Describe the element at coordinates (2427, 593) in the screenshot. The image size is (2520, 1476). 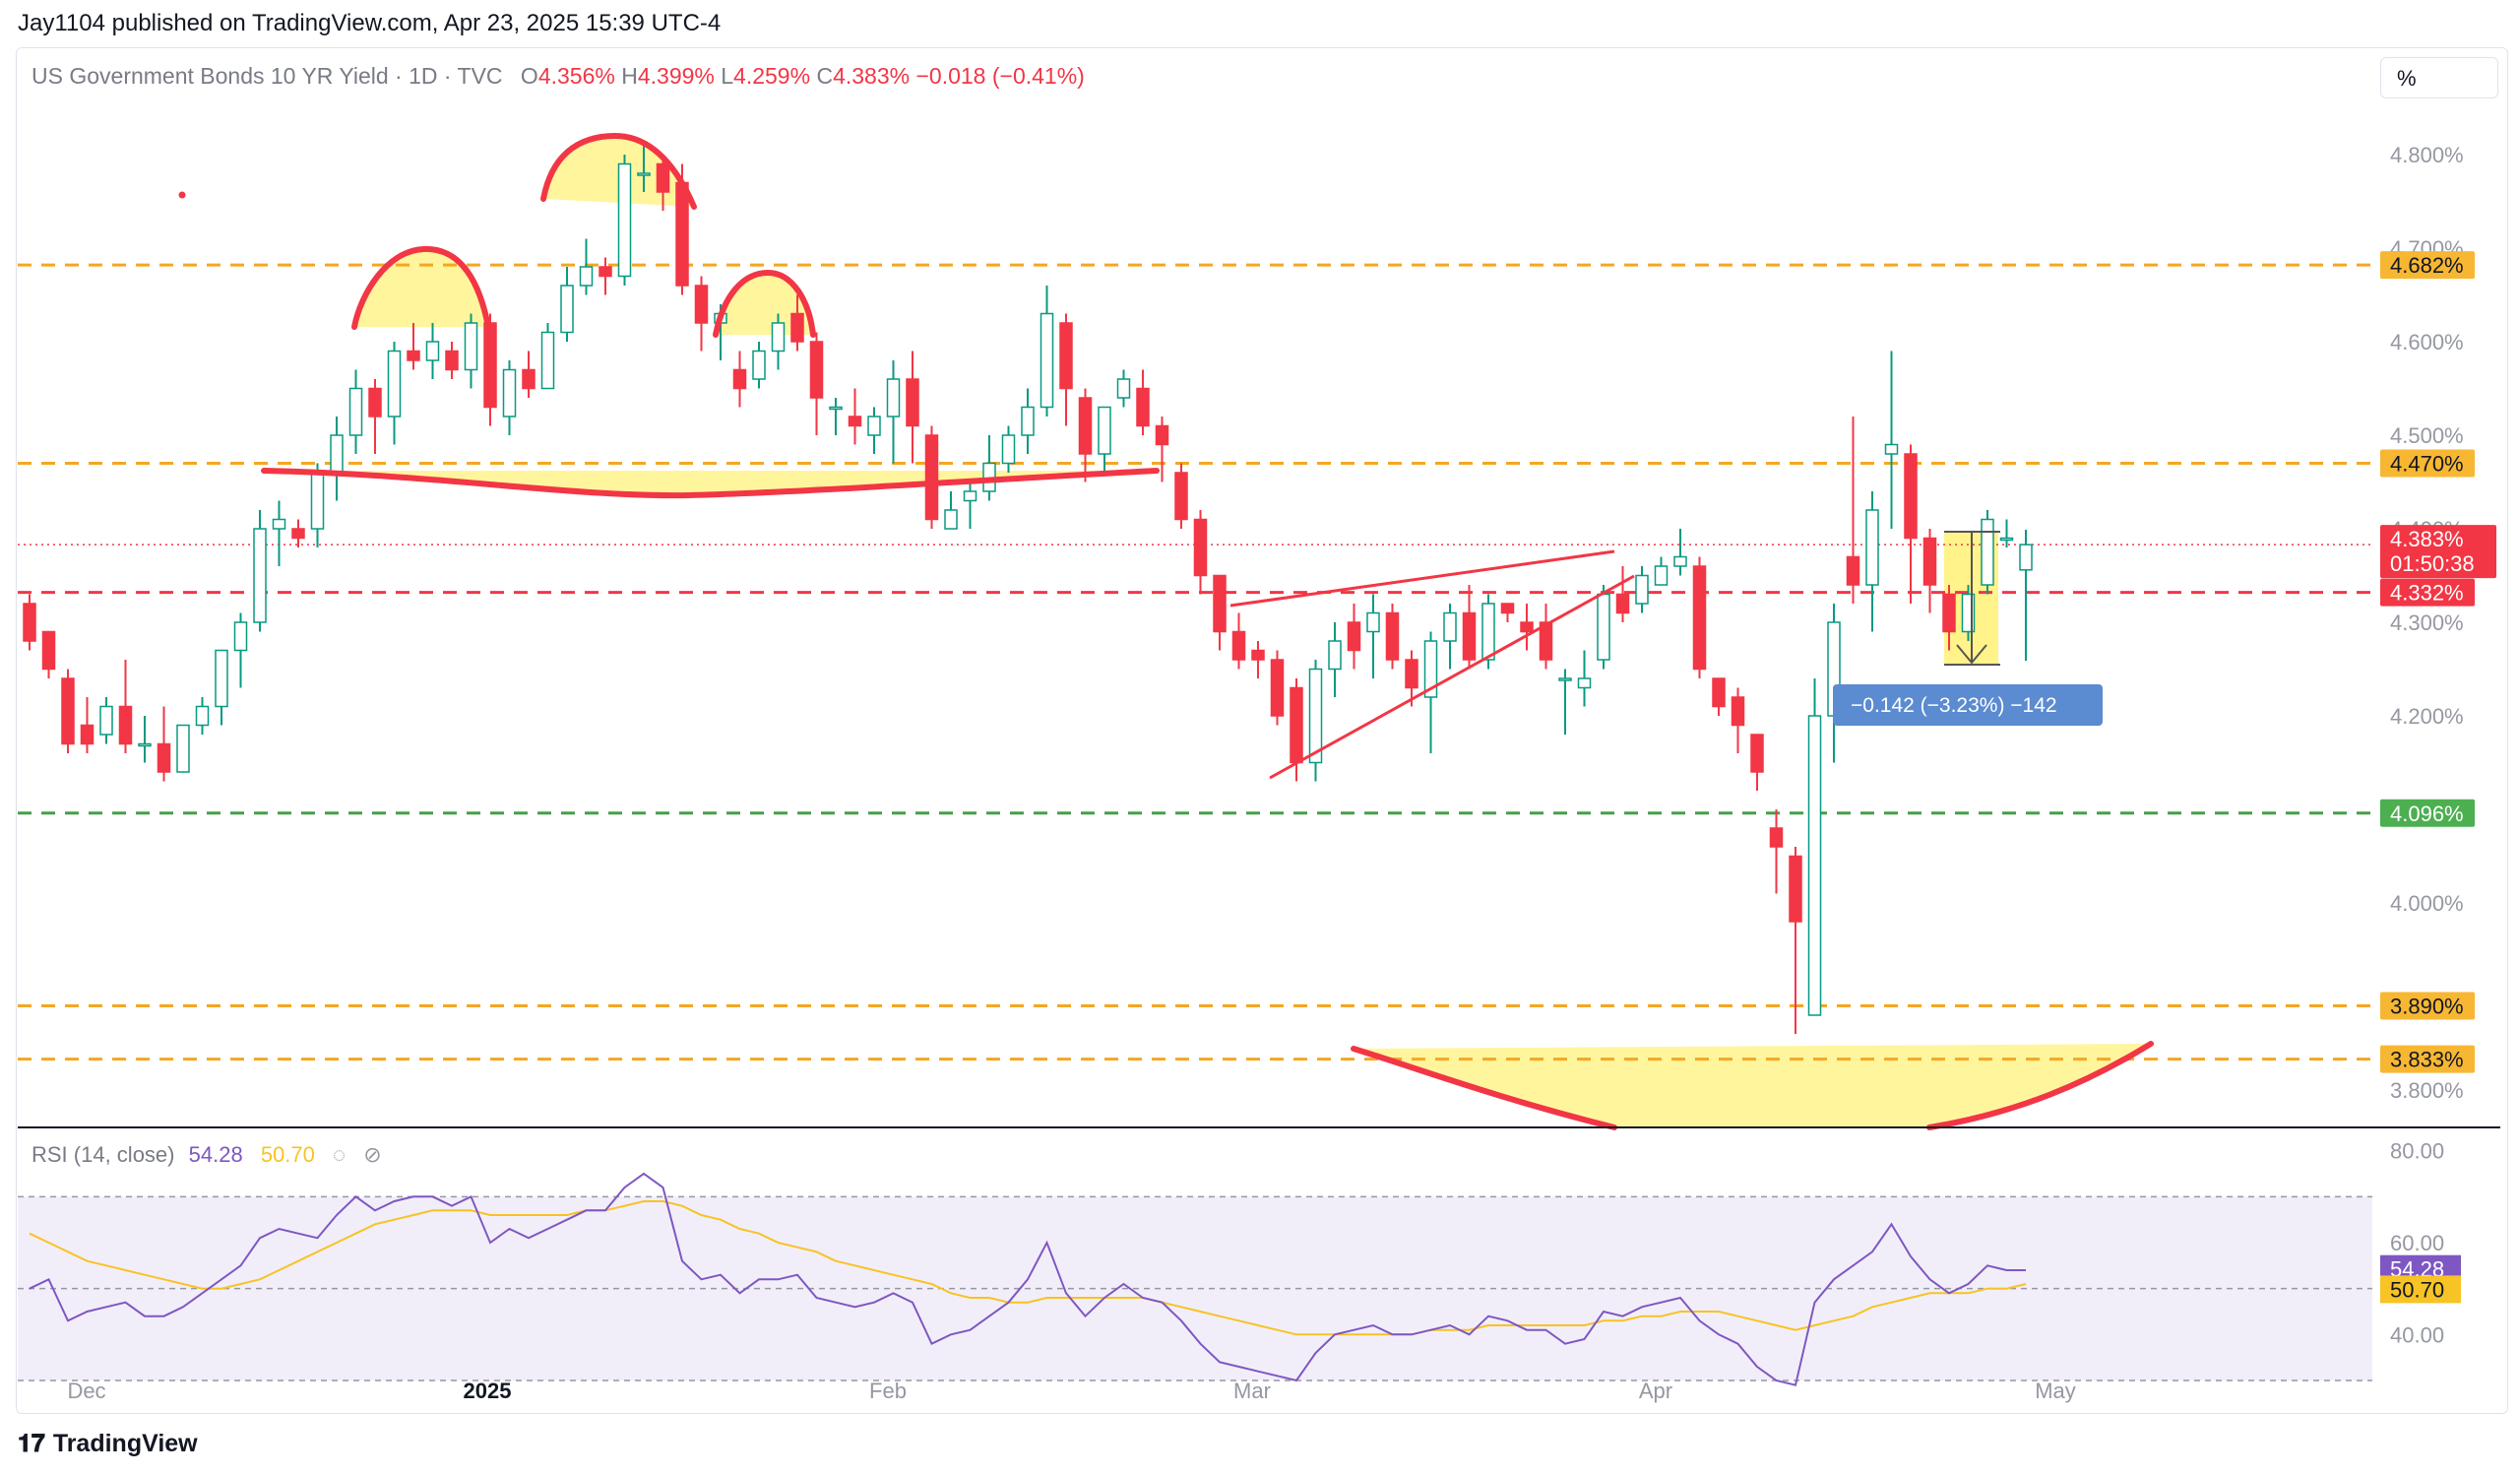
I see `level-label: 4.332%` at that location.